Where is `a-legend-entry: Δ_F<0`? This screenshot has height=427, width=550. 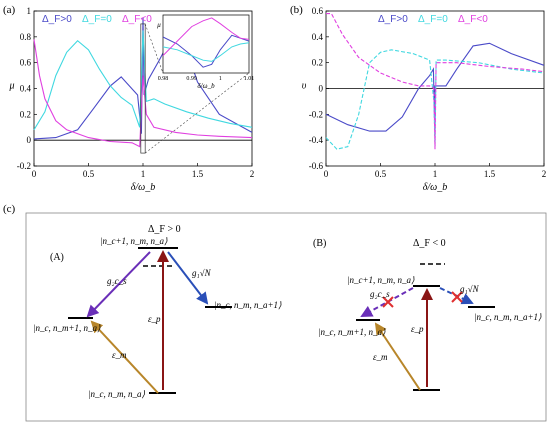
a-legend-entry: Δ_F<0 is located at coordinates (137, 19).